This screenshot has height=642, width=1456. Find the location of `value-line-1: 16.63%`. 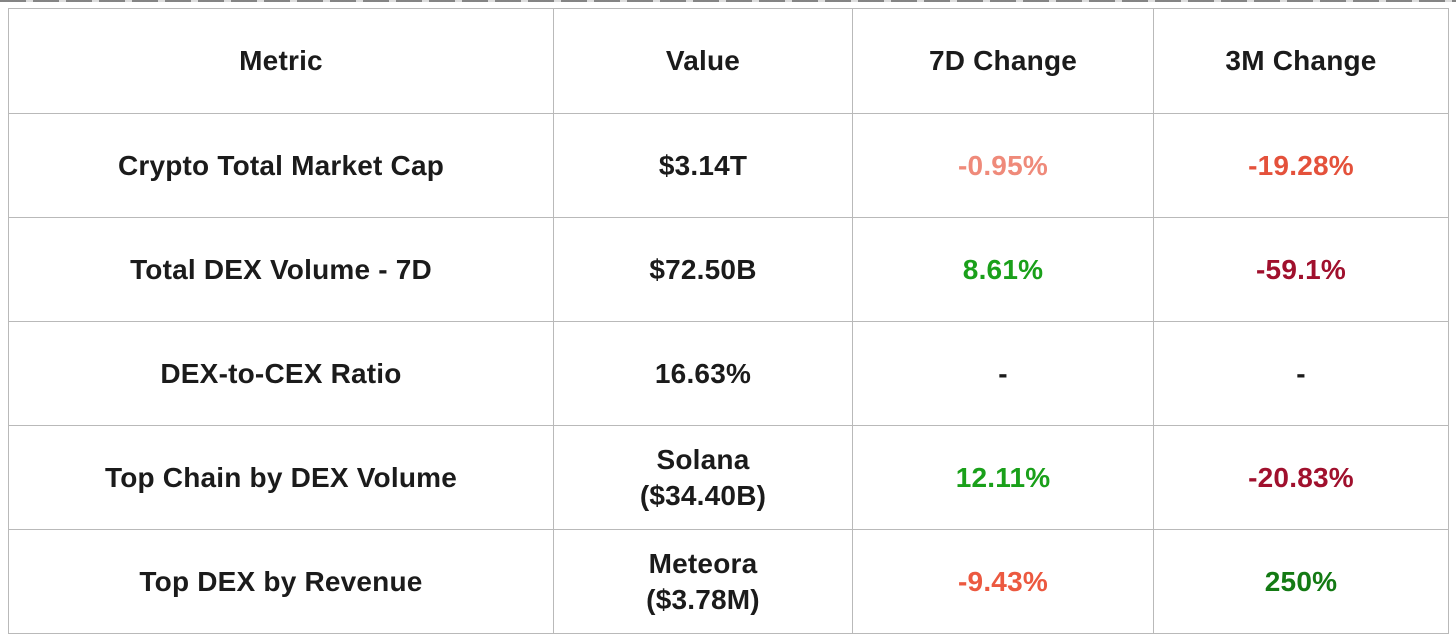

value-line-1: 16.63% is located at coordinates (703, 373).